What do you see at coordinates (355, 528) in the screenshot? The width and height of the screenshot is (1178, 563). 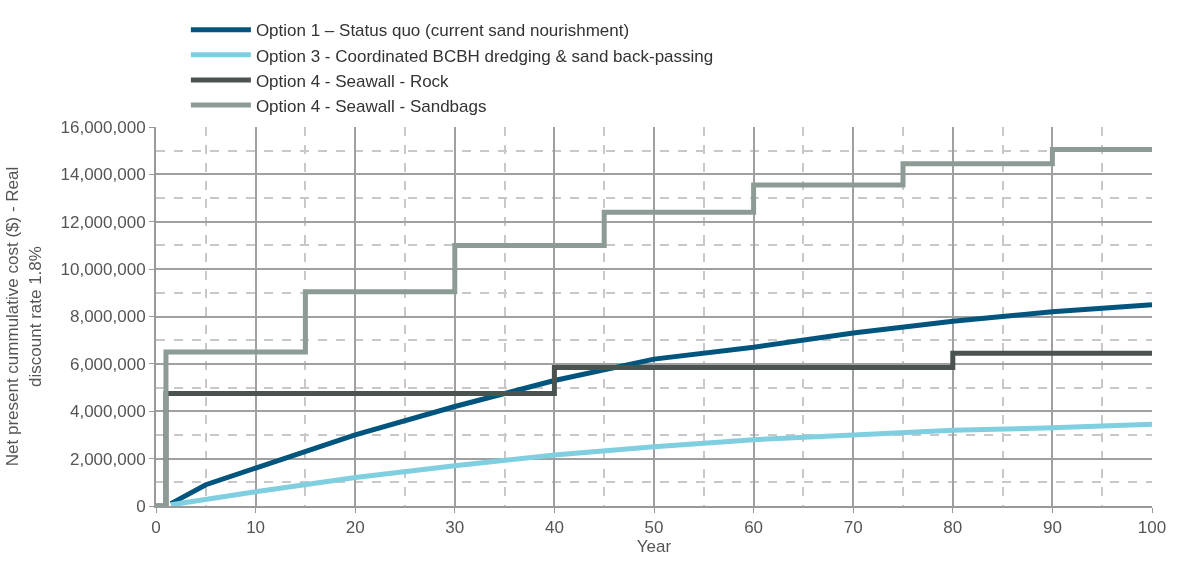 I see `x-tick-label: 20` at bounding box center [355, 528].